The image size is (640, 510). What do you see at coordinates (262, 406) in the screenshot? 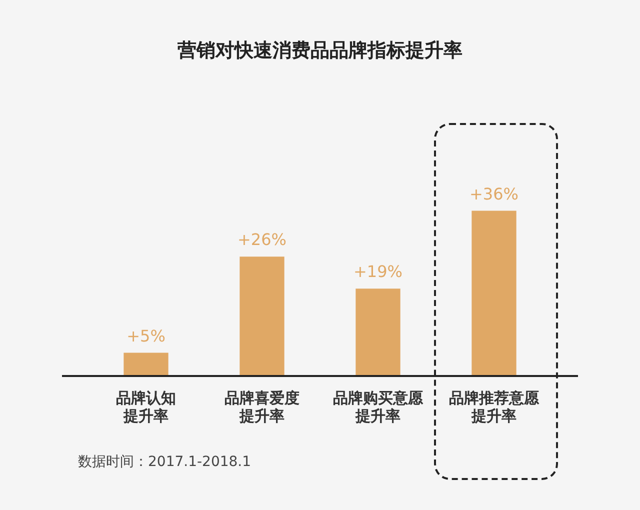
I see `x-tick-label: 品牌喜爱度提升率` at bounding box center [262, 406].